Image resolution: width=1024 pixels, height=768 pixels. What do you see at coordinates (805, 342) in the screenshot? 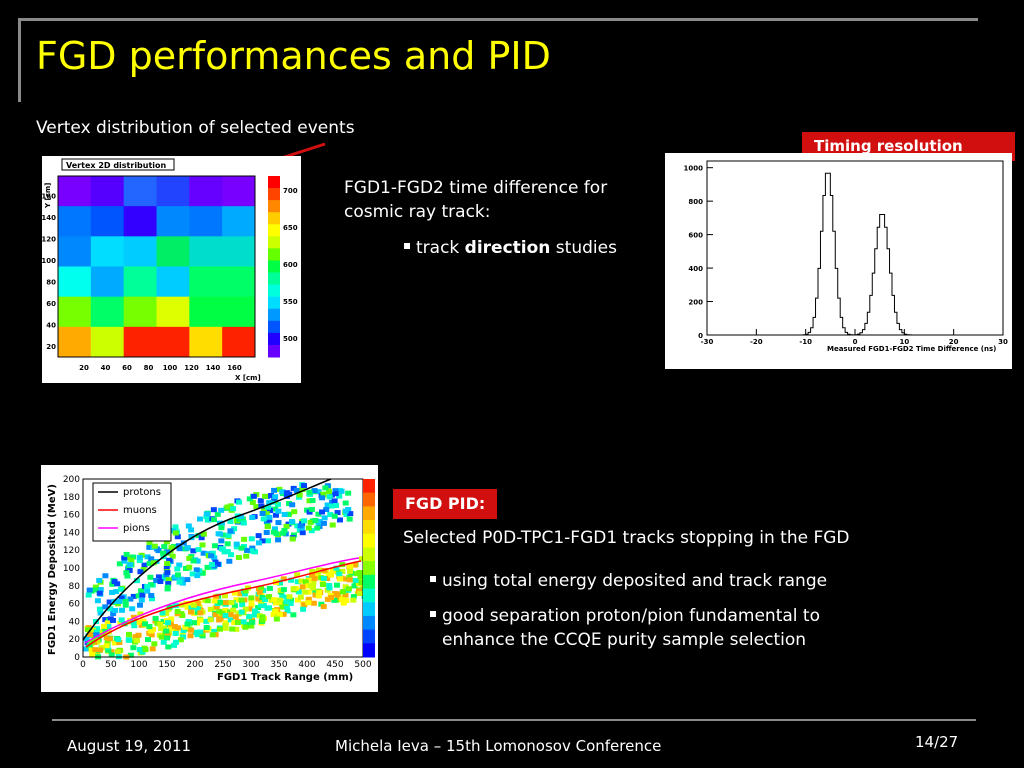
I see `timing-xtick: -10` at bounding box center [805, 342].